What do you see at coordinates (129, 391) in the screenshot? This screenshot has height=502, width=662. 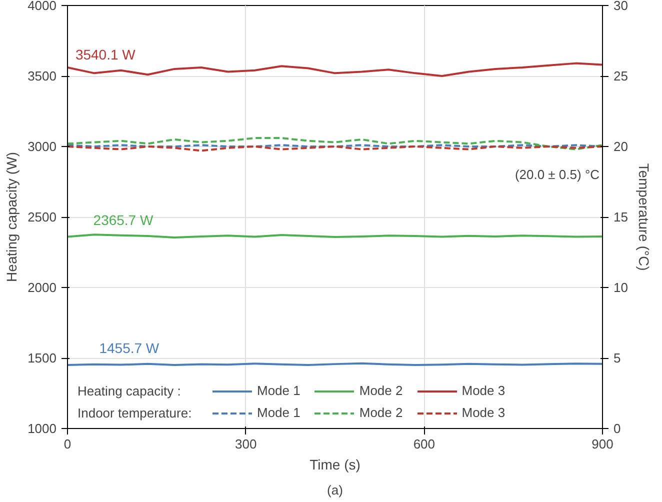 I see `annotation: Heating capacity :` at bounding box center [129, 391].